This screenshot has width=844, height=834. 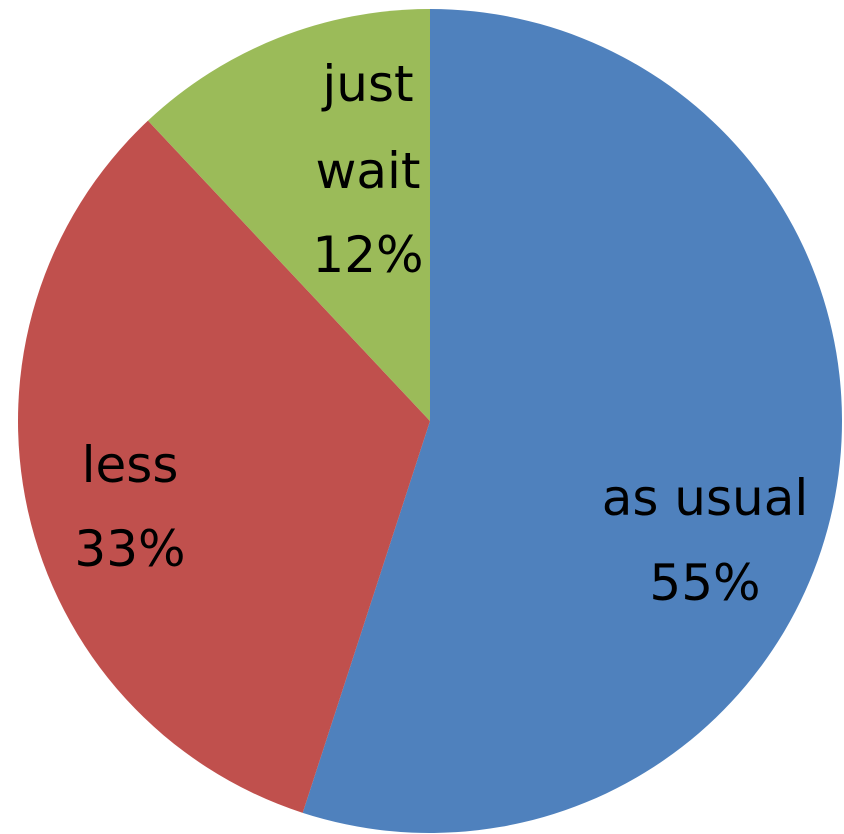 What do you see at coordinates (130, 465) in the screenshot?
I see `slice-label-less-line-1: less` at bounding box center [130, 465].